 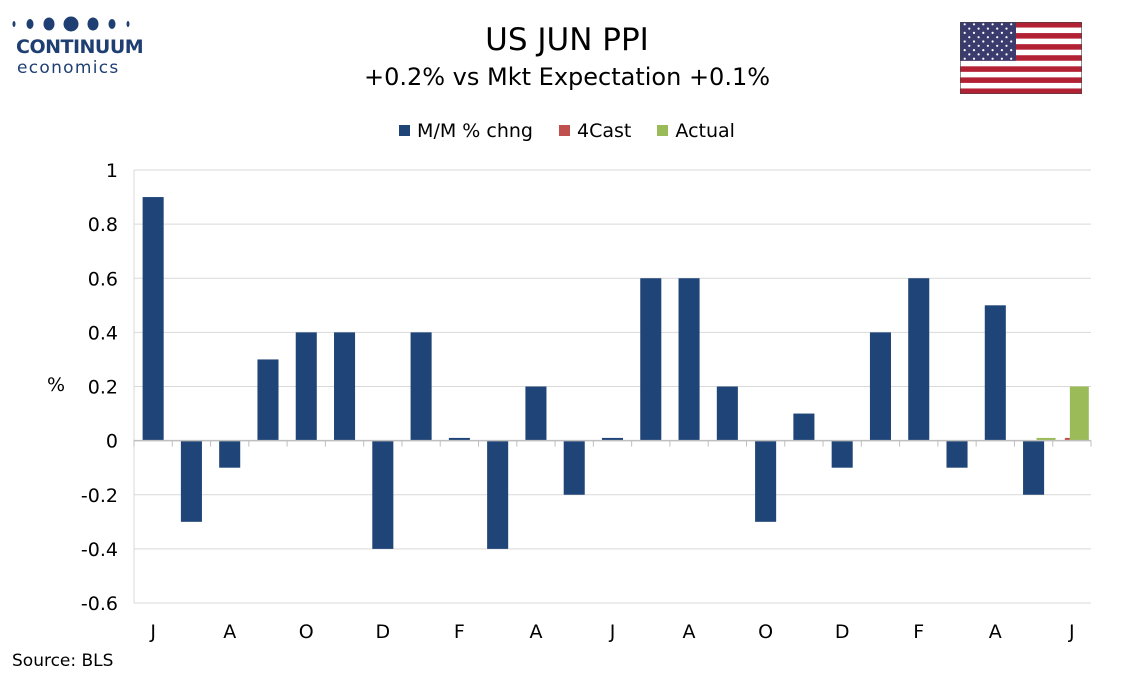 I want to click on logo-dots-icon, so click(x=71, y=24).